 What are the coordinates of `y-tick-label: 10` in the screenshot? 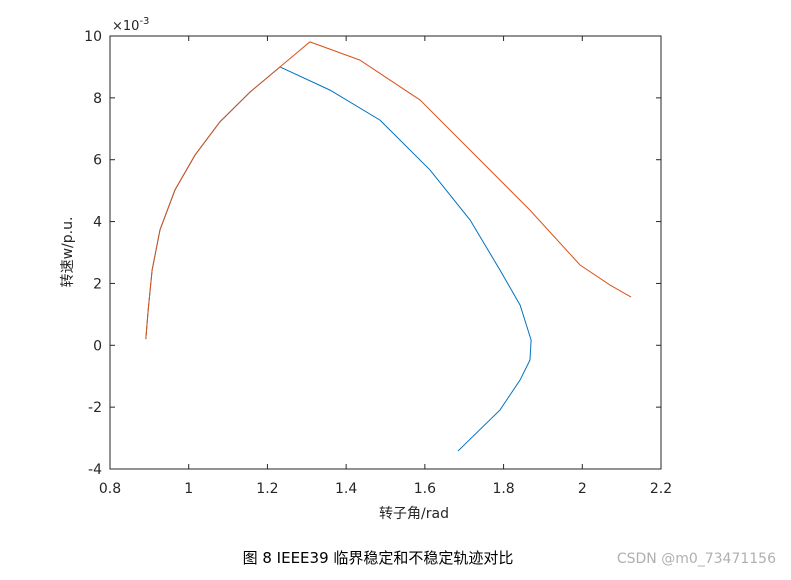 It's located at (93, 37).